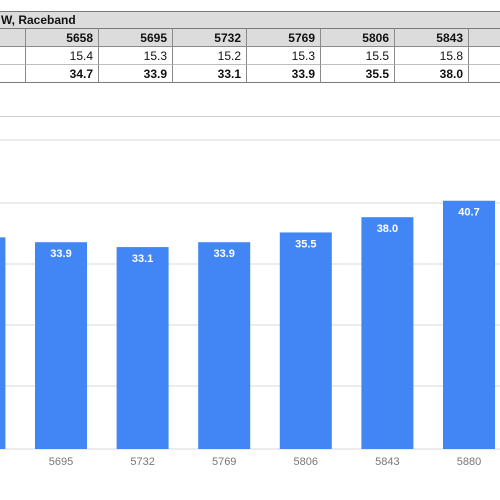 The height and width of the screenshot is (500, 500). I want to click on table-cell: 15.4, so click(62, 56).